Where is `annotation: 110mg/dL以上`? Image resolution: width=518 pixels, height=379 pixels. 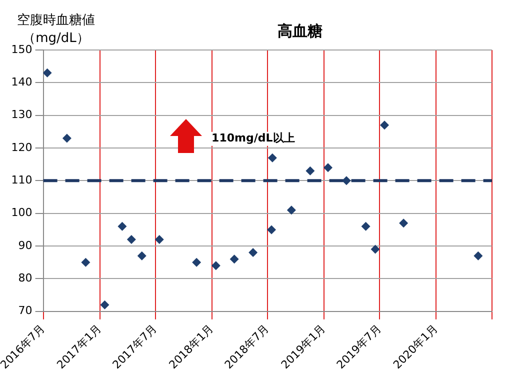
annotation: 110mg/dL以上 is located at coordinates (253, 138).